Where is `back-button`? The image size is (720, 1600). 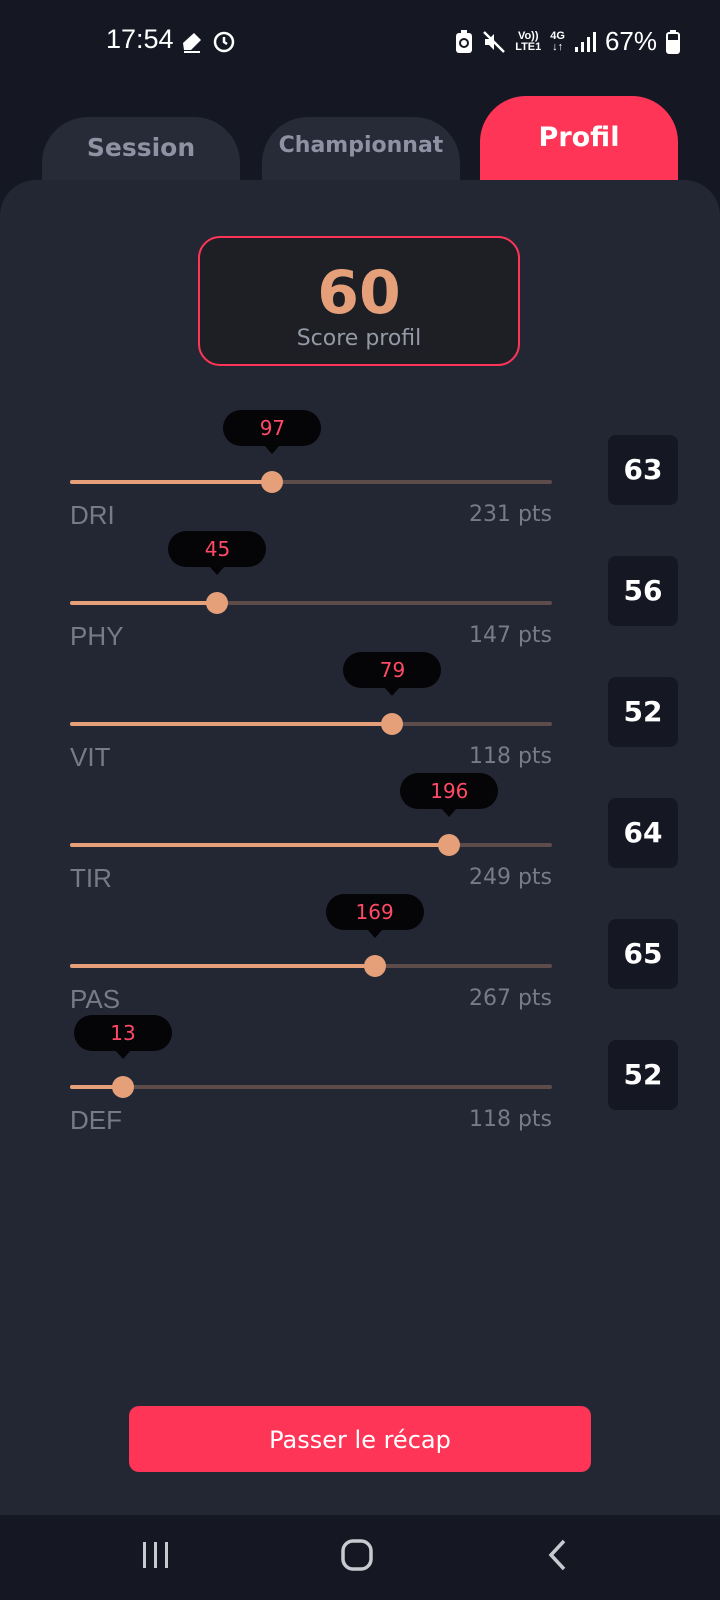 back-button is located at coordinates (558, 1557).